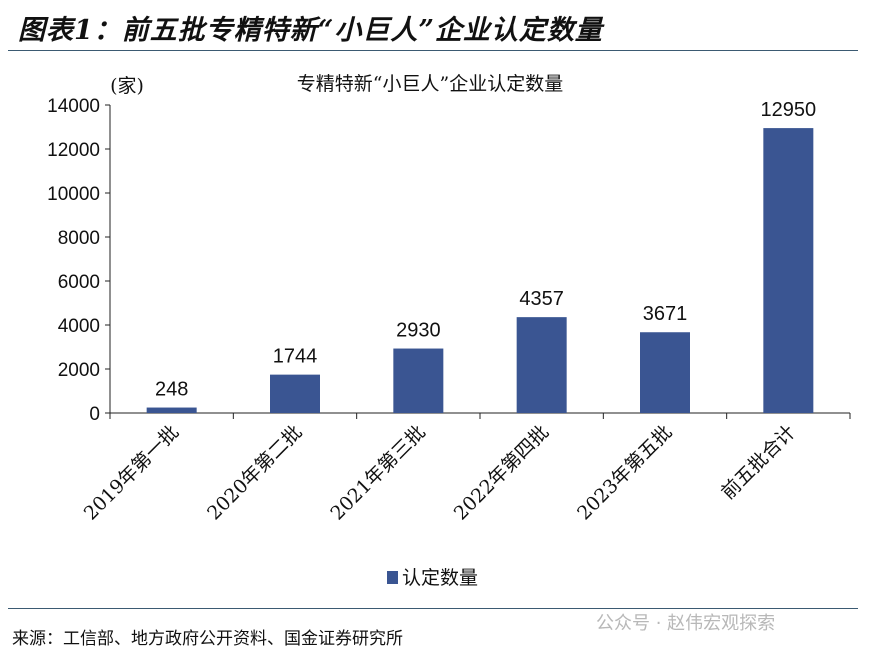 This screenshot has height=656, width=875. What do you see at coordinates (624, 472) in the screenshot?
I see `x-tick-label: 2023年第五批` at bounding box center [624, 472].